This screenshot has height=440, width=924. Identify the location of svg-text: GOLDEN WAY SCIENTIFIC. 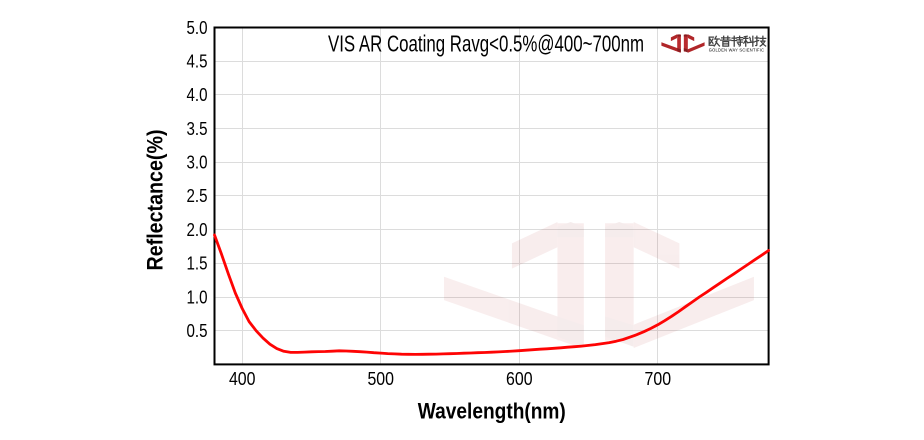
(737, 49).